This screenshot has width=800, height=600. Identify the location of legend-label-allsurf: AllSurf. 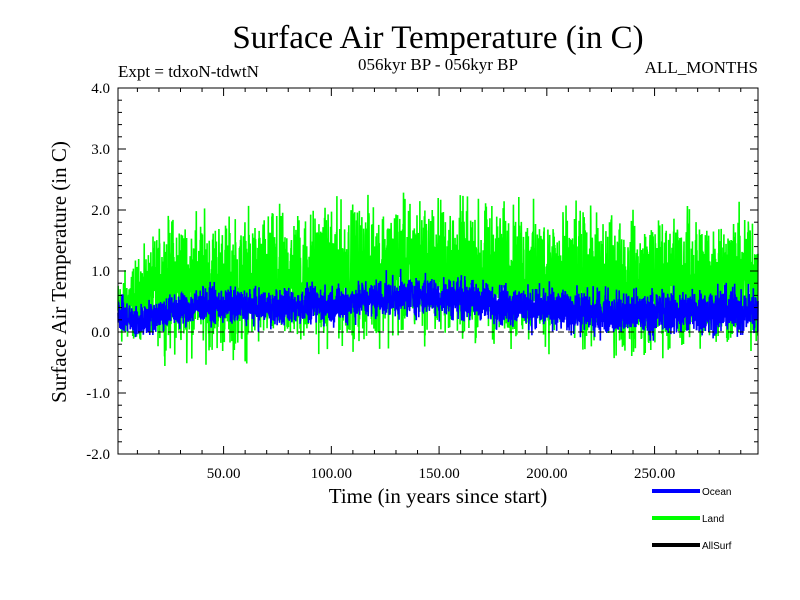
(717, 546).